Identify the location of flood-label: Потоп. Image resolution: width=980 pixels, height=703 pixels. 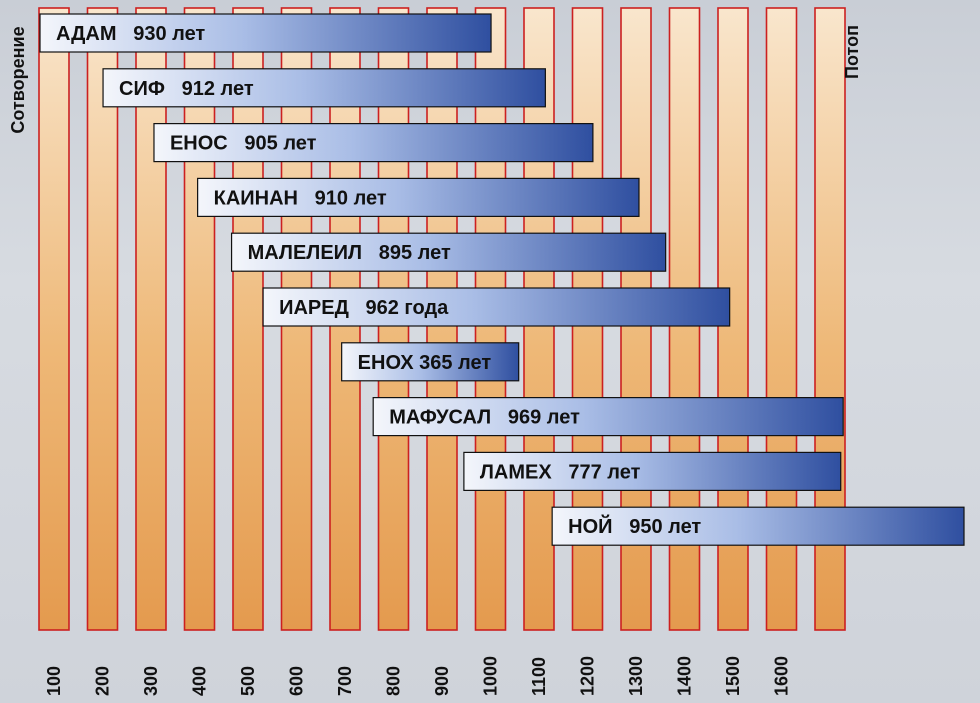
(852, 52).